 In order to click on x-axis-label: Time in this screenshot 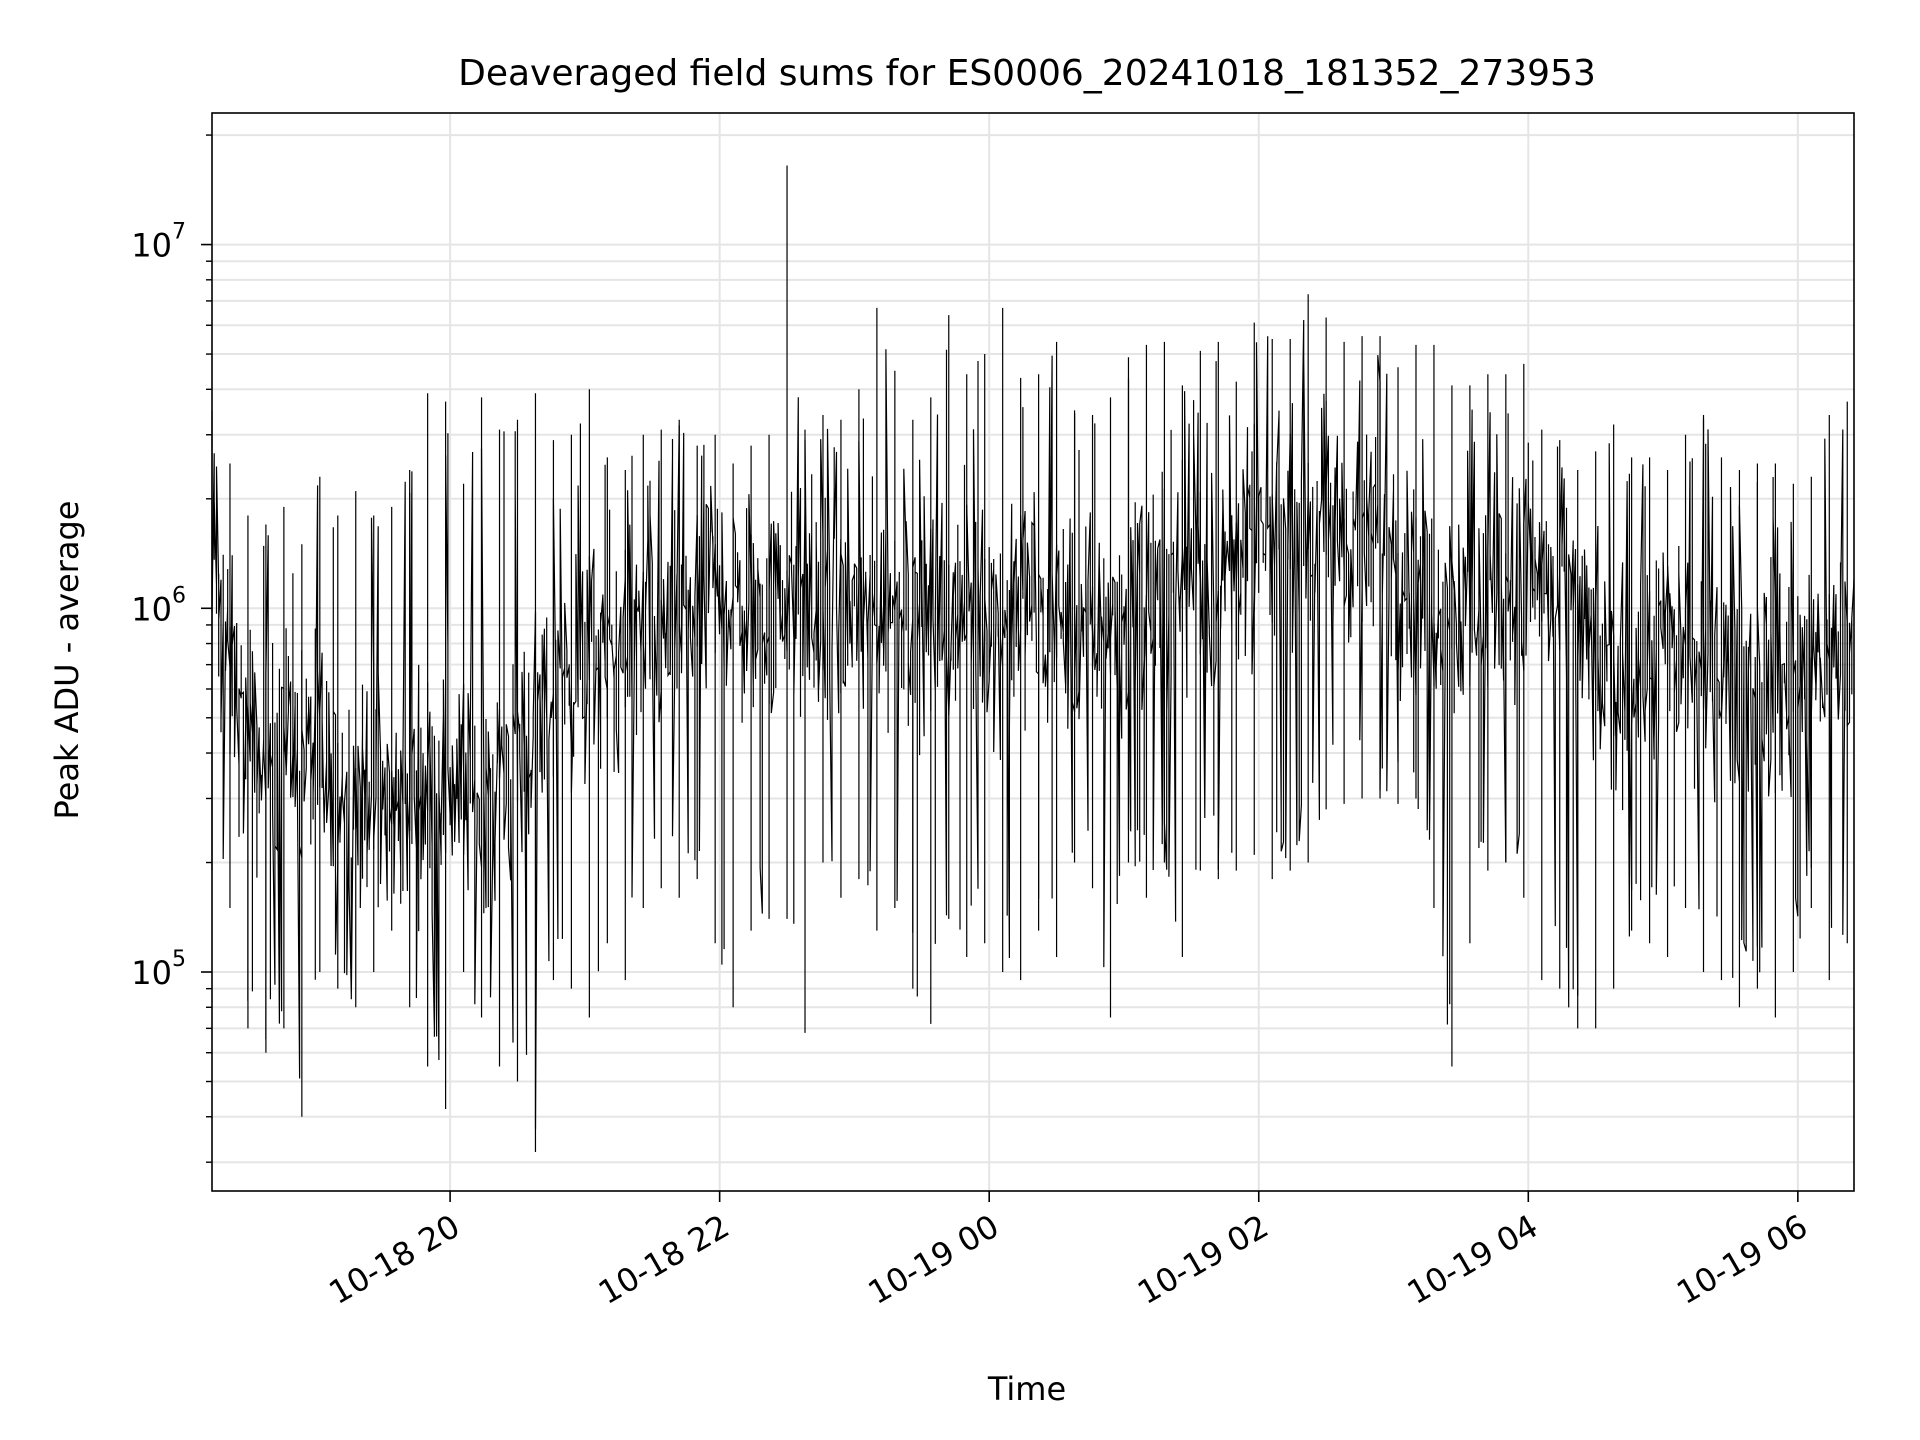, I will do `click(1026, 1389)`.